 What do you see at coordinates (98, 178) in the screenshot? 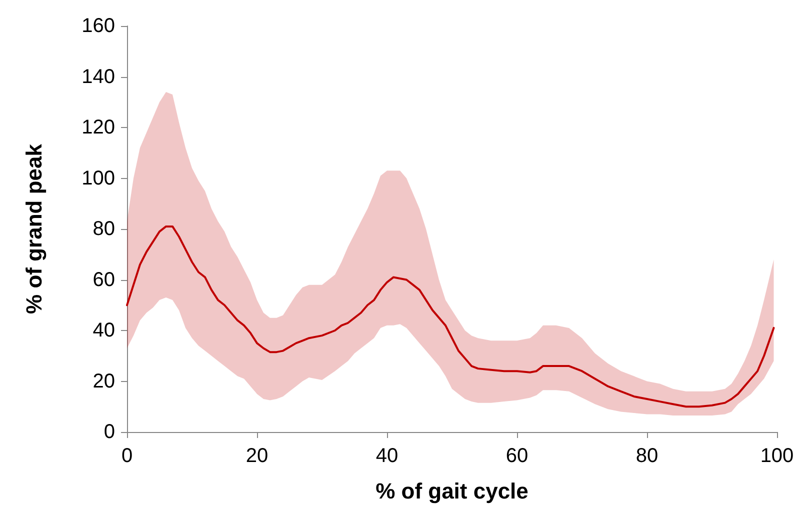
I see `y-tick-label: 100` at bounding box center [98, 178].